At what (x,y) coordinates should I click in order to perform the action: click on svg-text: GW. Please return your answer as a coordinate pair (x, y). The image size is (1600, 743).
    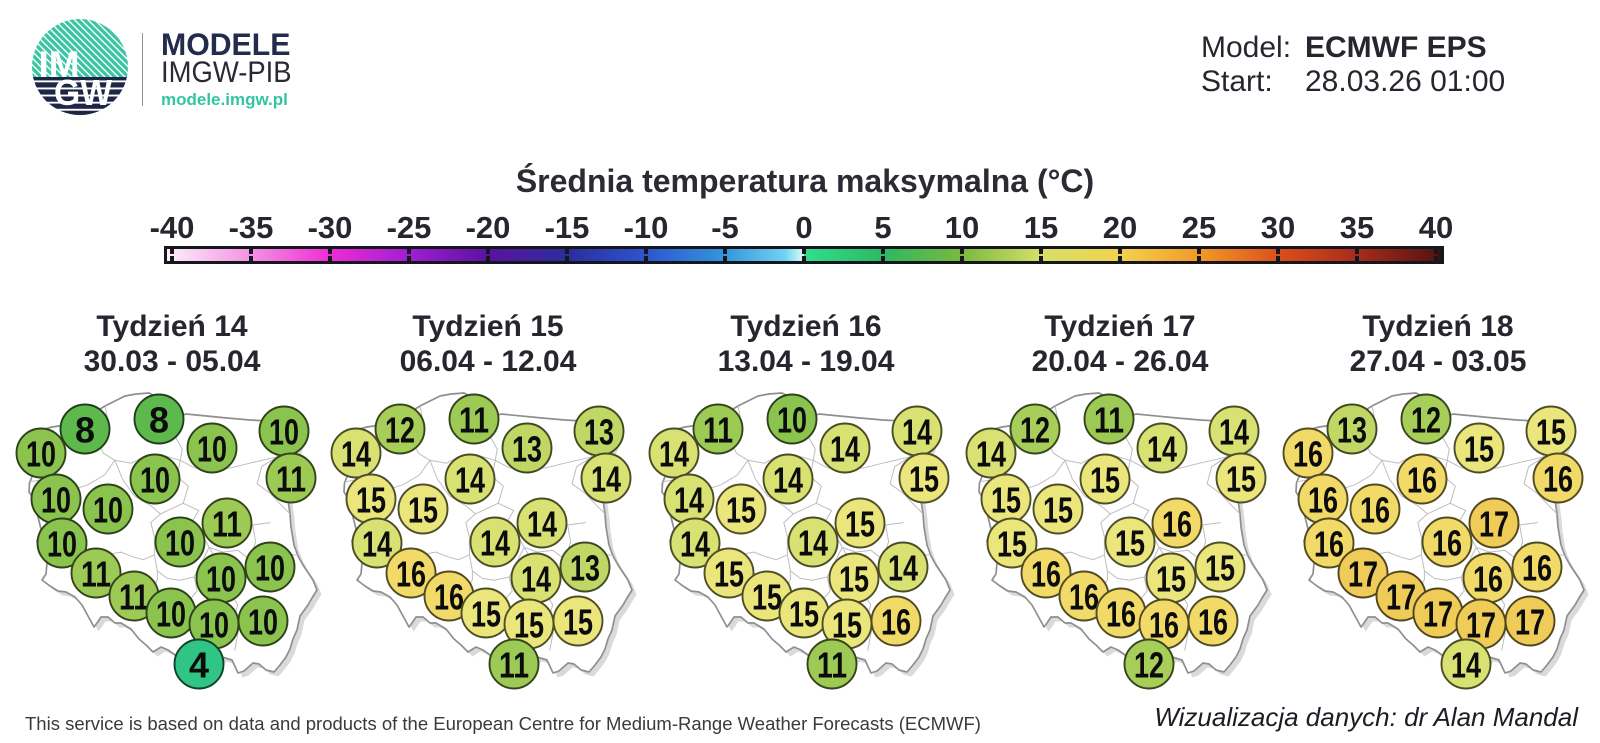
    Looking at the image, I should click on (83, 92).